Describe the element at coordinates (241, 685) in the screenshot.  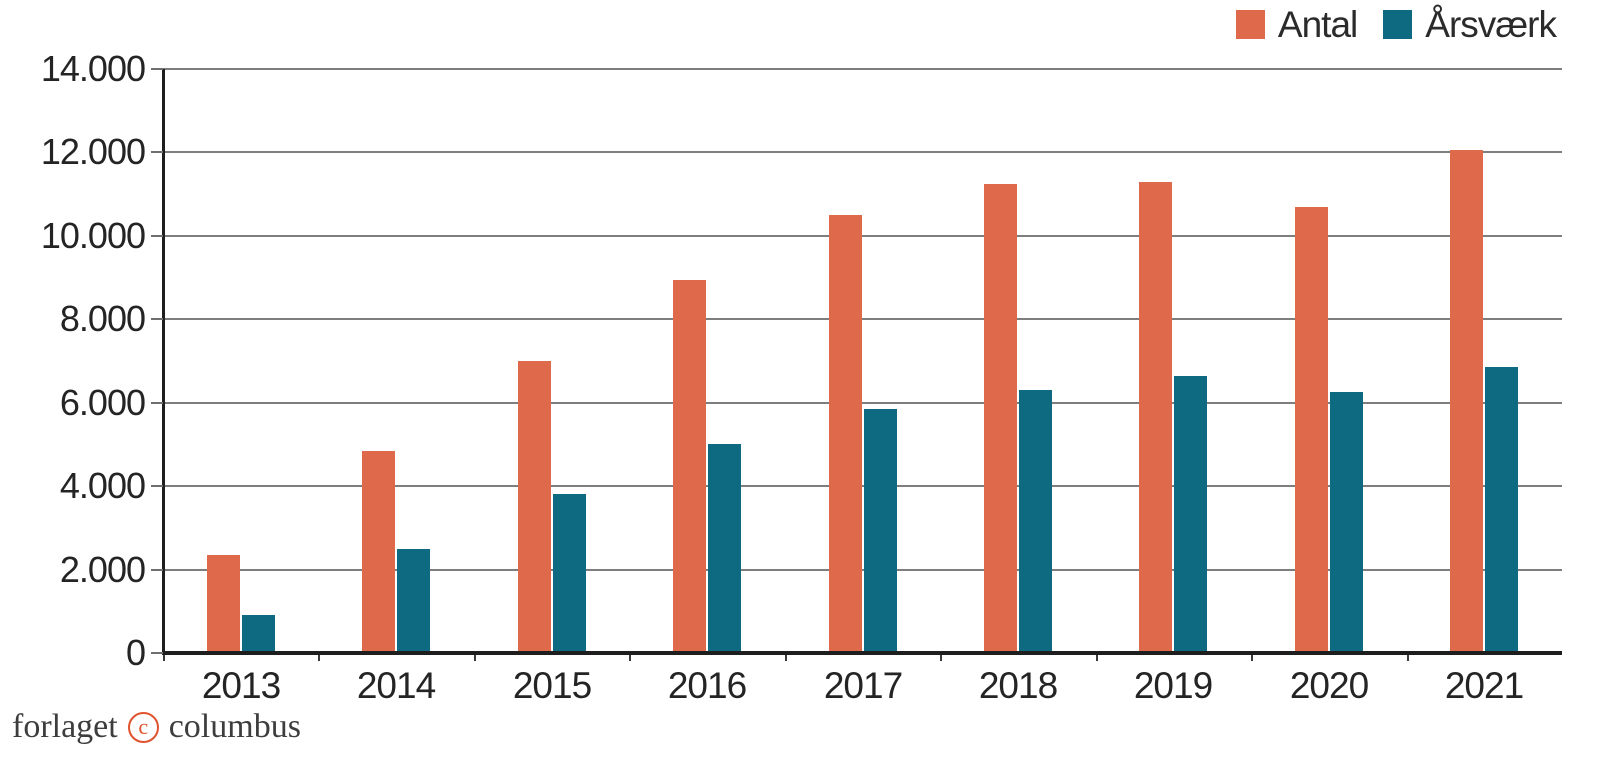
I see `x-axis-label-2013: 2013` at that location.